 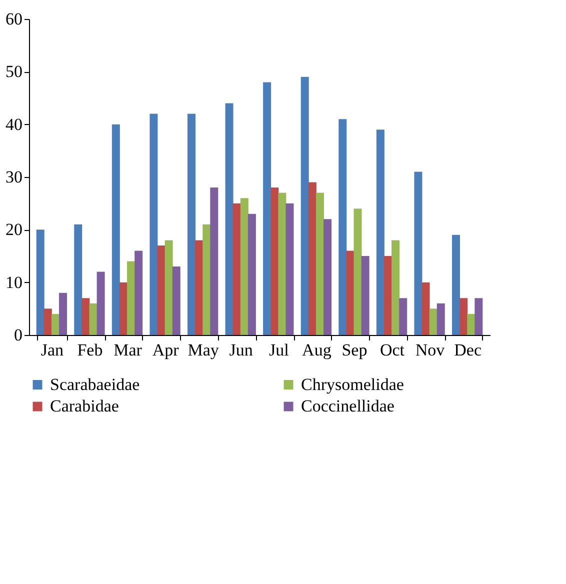 I want to click on y-tick-label: 0, so click(x=18, y=335).